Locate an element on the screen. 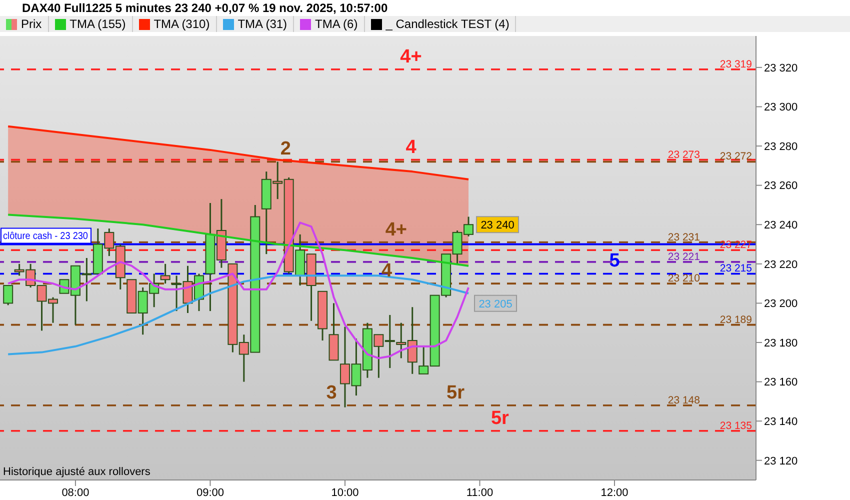 The width and height of the screenshot is (850, 500). ref-line-label: 23 148 is located at coordinates (684, 400).